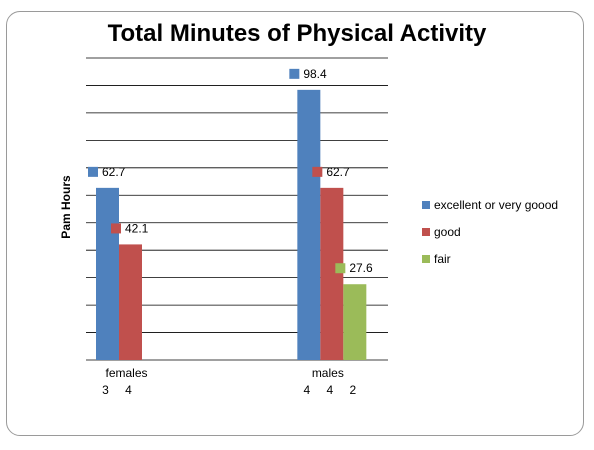 The image size is (594, 450). I want to click on legend-label: fair, so click(442, 259).